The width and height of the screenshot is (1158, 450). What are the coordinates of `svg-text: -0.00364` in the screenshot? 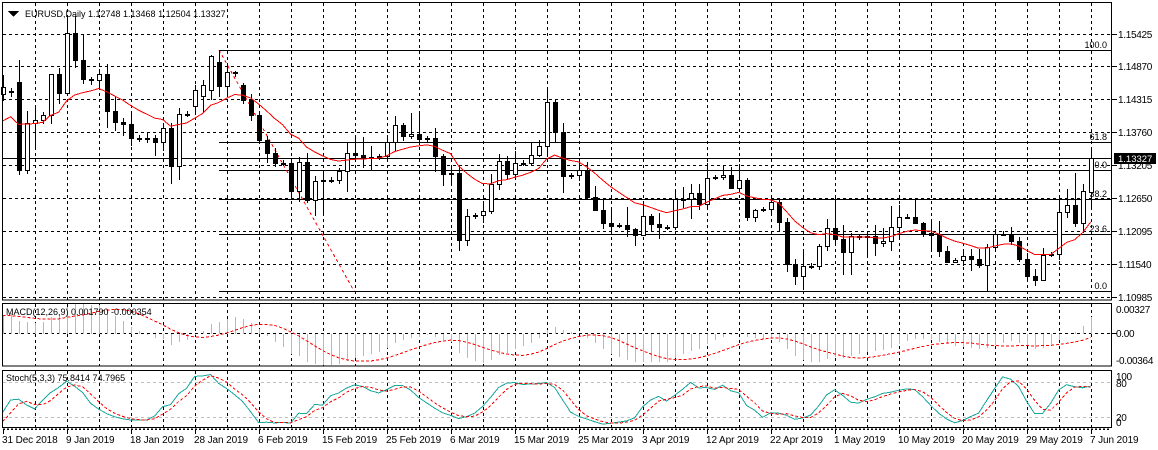 It's located at (1135, 361).